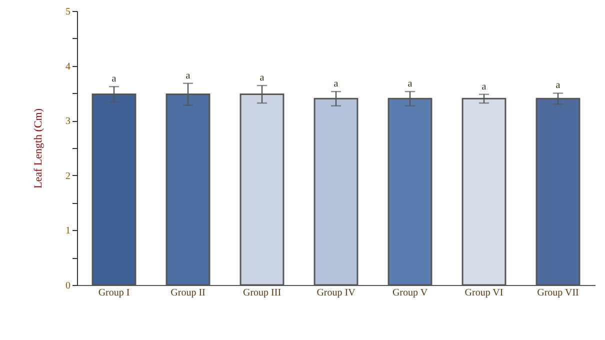  Describe the element at coordinates (68, 12) in the screenshot. I see `y-tick-label: 5` at that location.